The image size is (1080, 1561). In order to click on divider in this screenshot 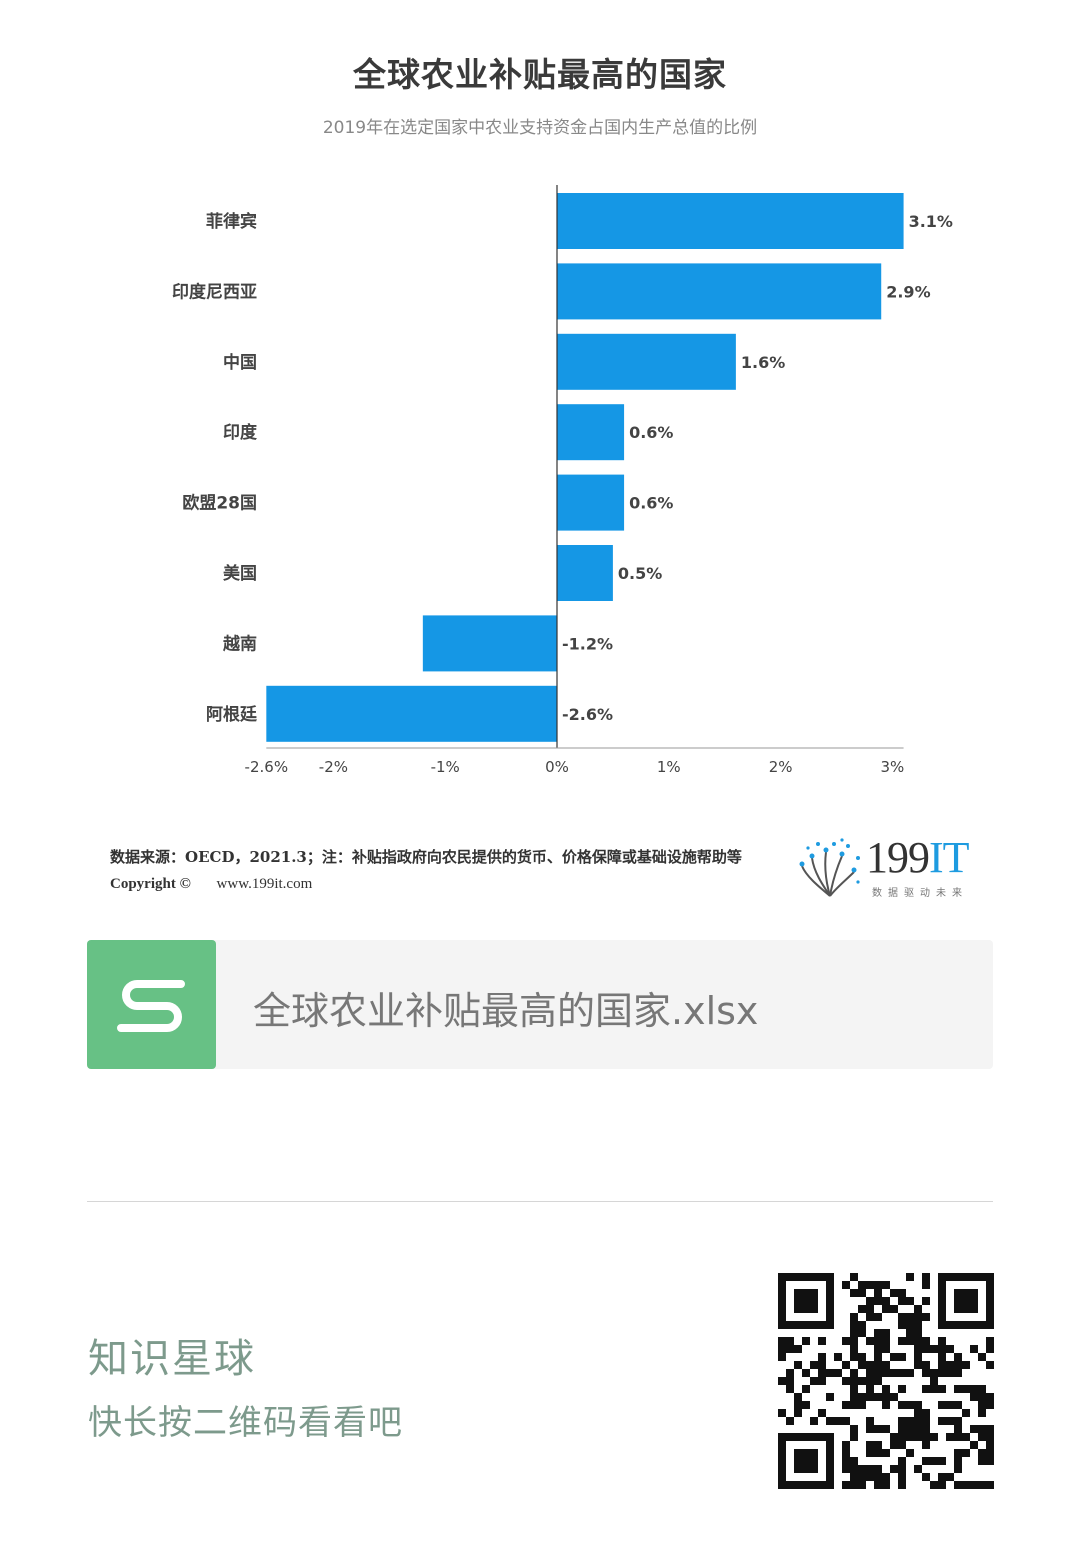, I will do `click(540, 1201)`.